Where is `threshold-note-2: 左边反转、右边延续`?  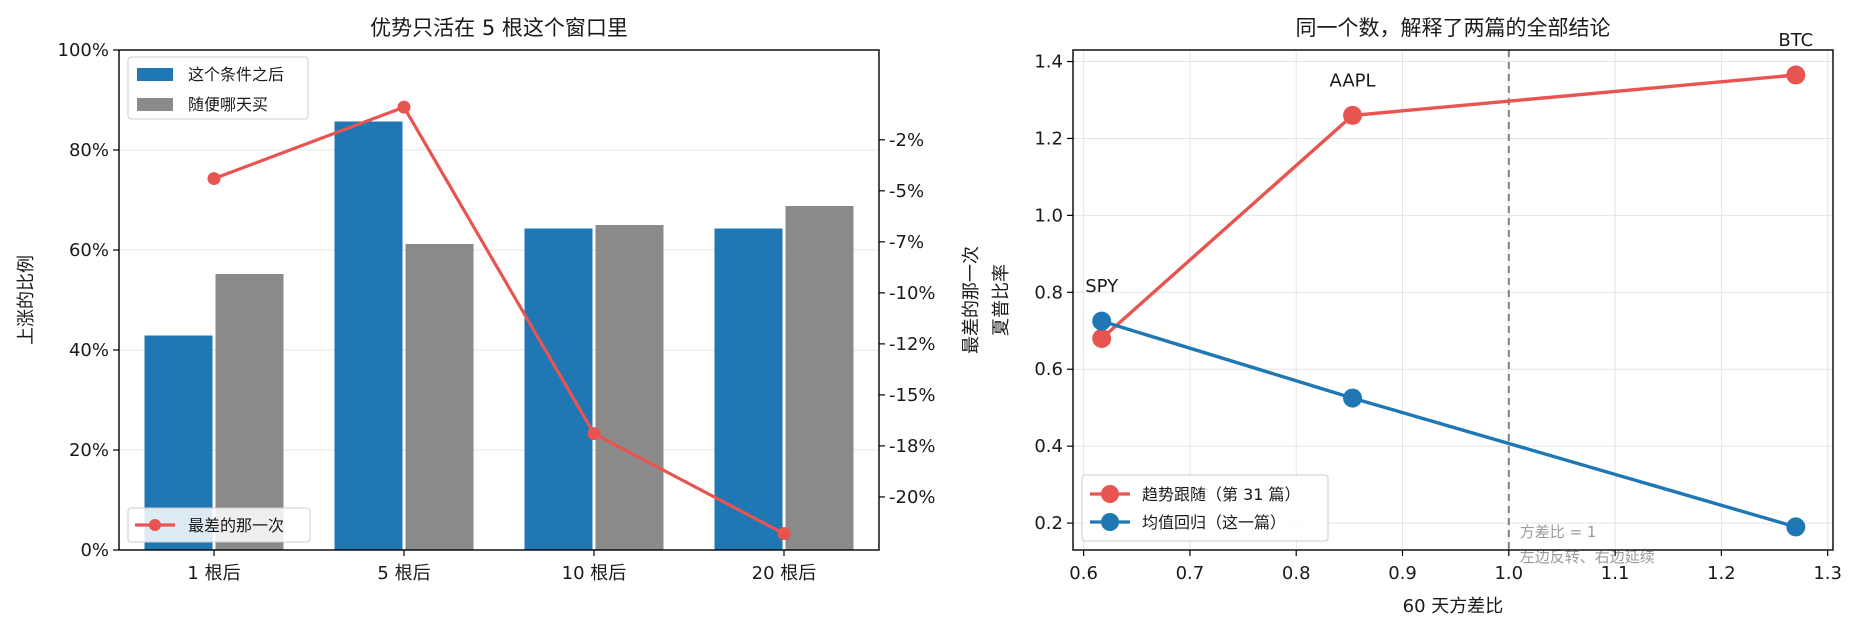
threshold-note-2: 左边反转、右边延续 is located at coordinates (1587, 557).